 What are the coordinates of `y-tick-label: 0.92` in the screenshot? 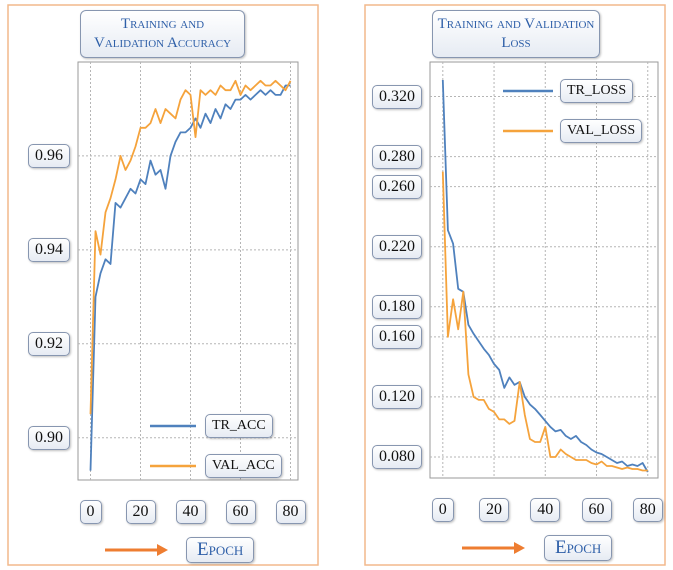 It's located at (49, 343).